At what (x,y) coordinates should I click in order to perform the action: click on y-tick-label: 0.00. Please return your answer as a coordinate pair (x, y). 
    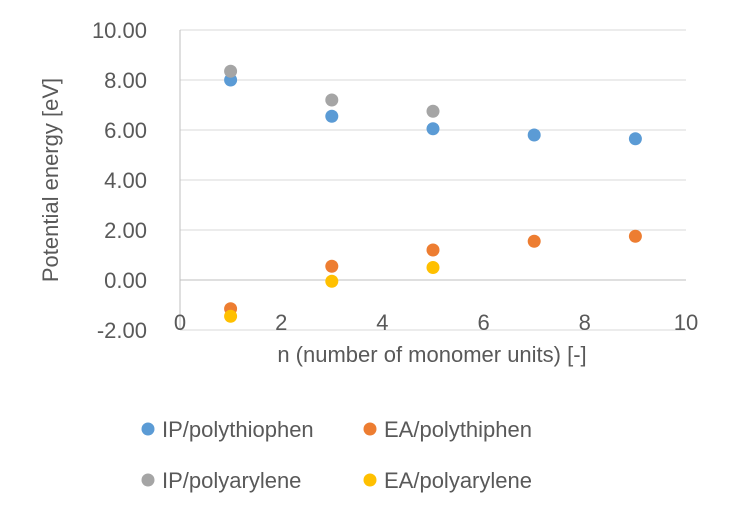
    Looking at the image, I should click on (125, 280).